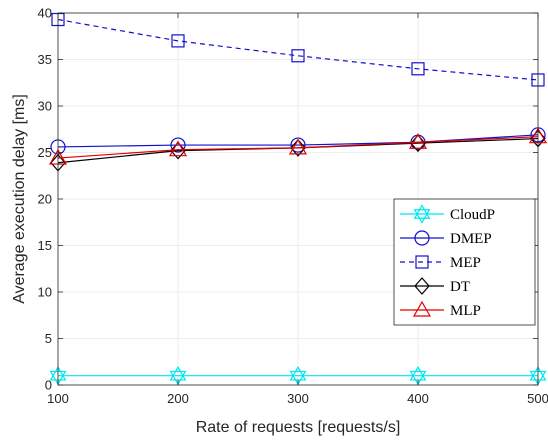 The image size is (548, 445). What do you see at coordinates (472, 215) in the screenshot?
I see `legend-label-cloudp: CloudP` at bounding box center [472, 215].